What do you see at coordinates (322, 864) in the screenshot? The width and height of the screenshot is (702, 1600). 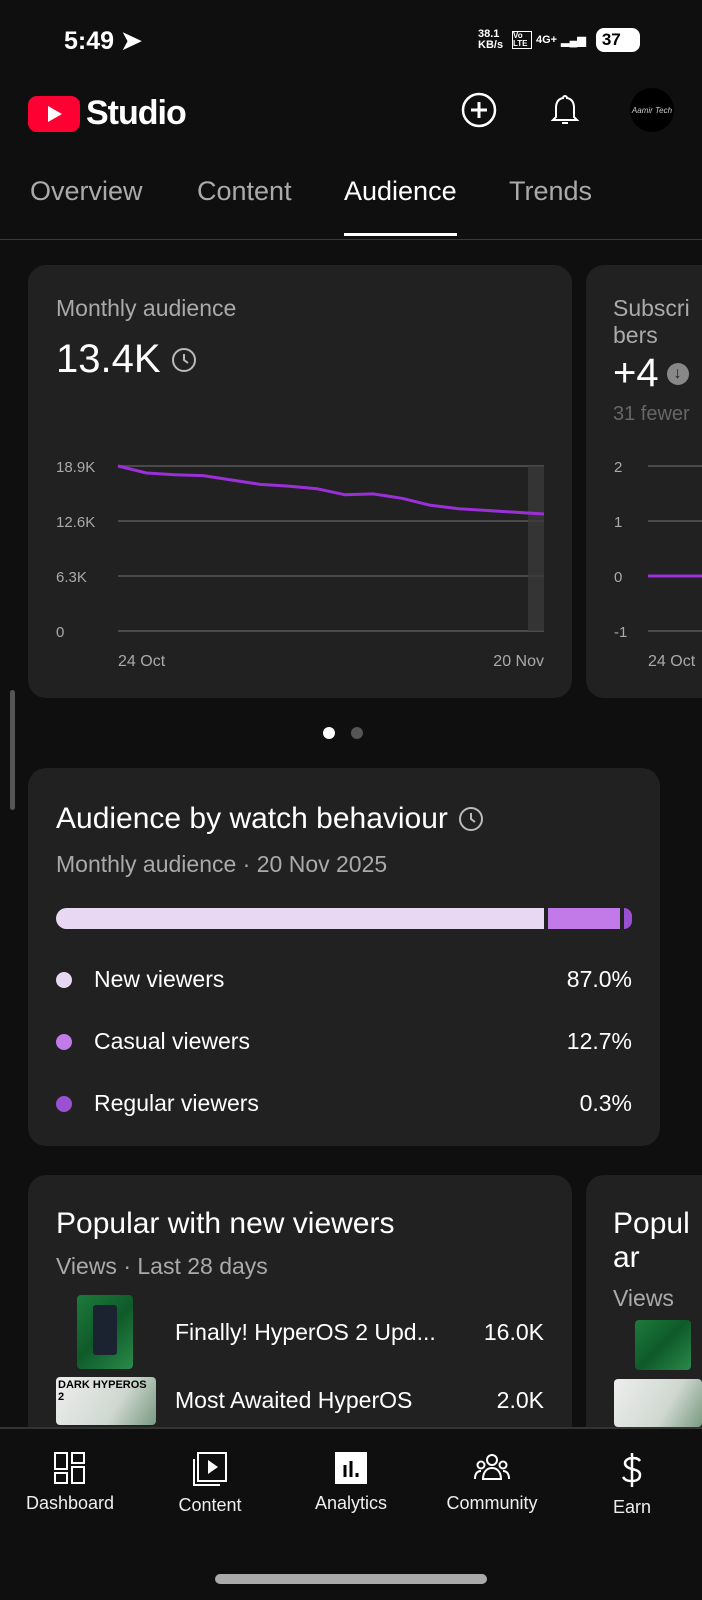 I see `card-date: 20 Nov 2025` at bounding box center [322, 864].